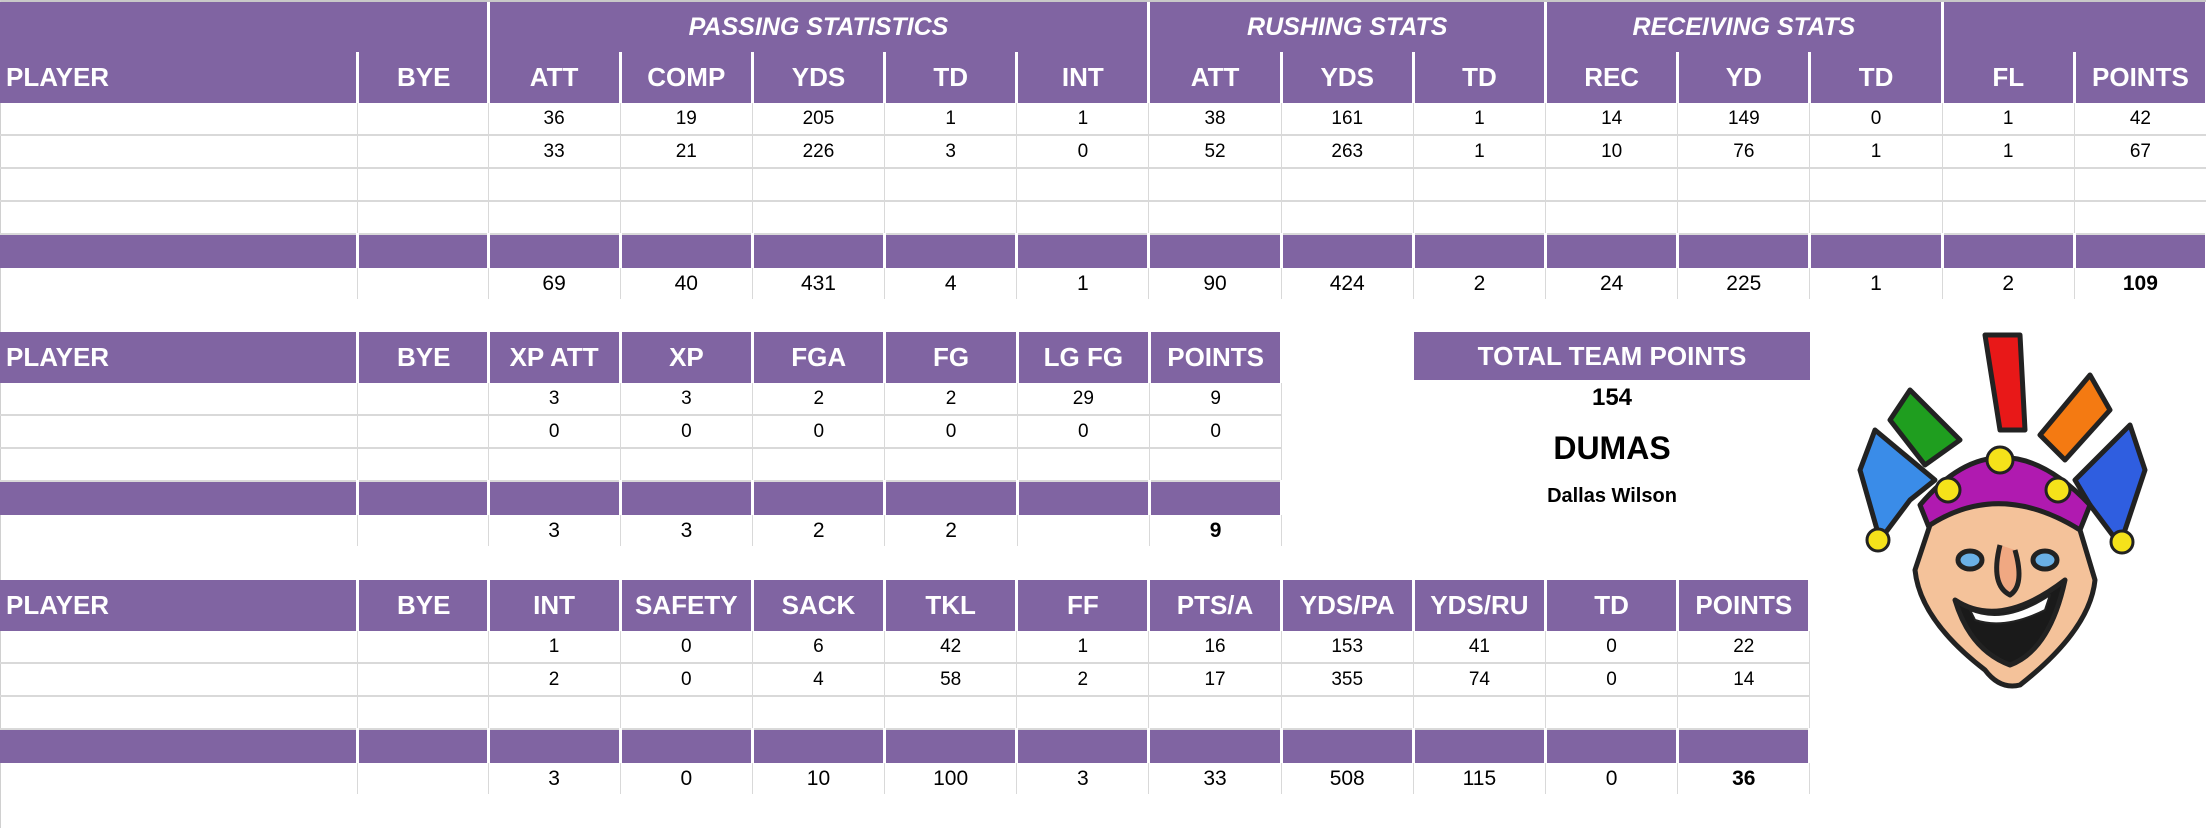 This screenshot has width=2206, height=828. Describe the element at coordinates (1744, 283) in the screenshot. I see `total-yd: 225` at that location.